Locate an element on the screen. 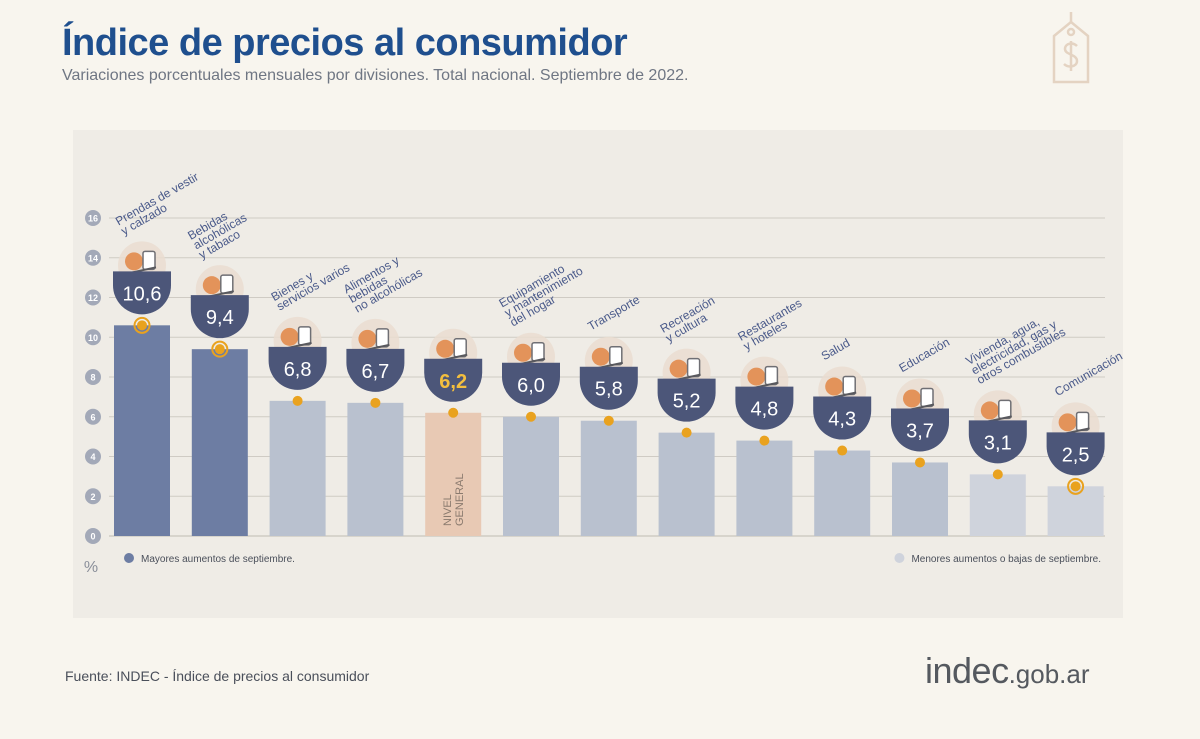 Image resolution: width=1200 pixels, height=739 pixels. legend-label-top: Mayores aumentos de septiembre. is located at coordinates (218, 559).